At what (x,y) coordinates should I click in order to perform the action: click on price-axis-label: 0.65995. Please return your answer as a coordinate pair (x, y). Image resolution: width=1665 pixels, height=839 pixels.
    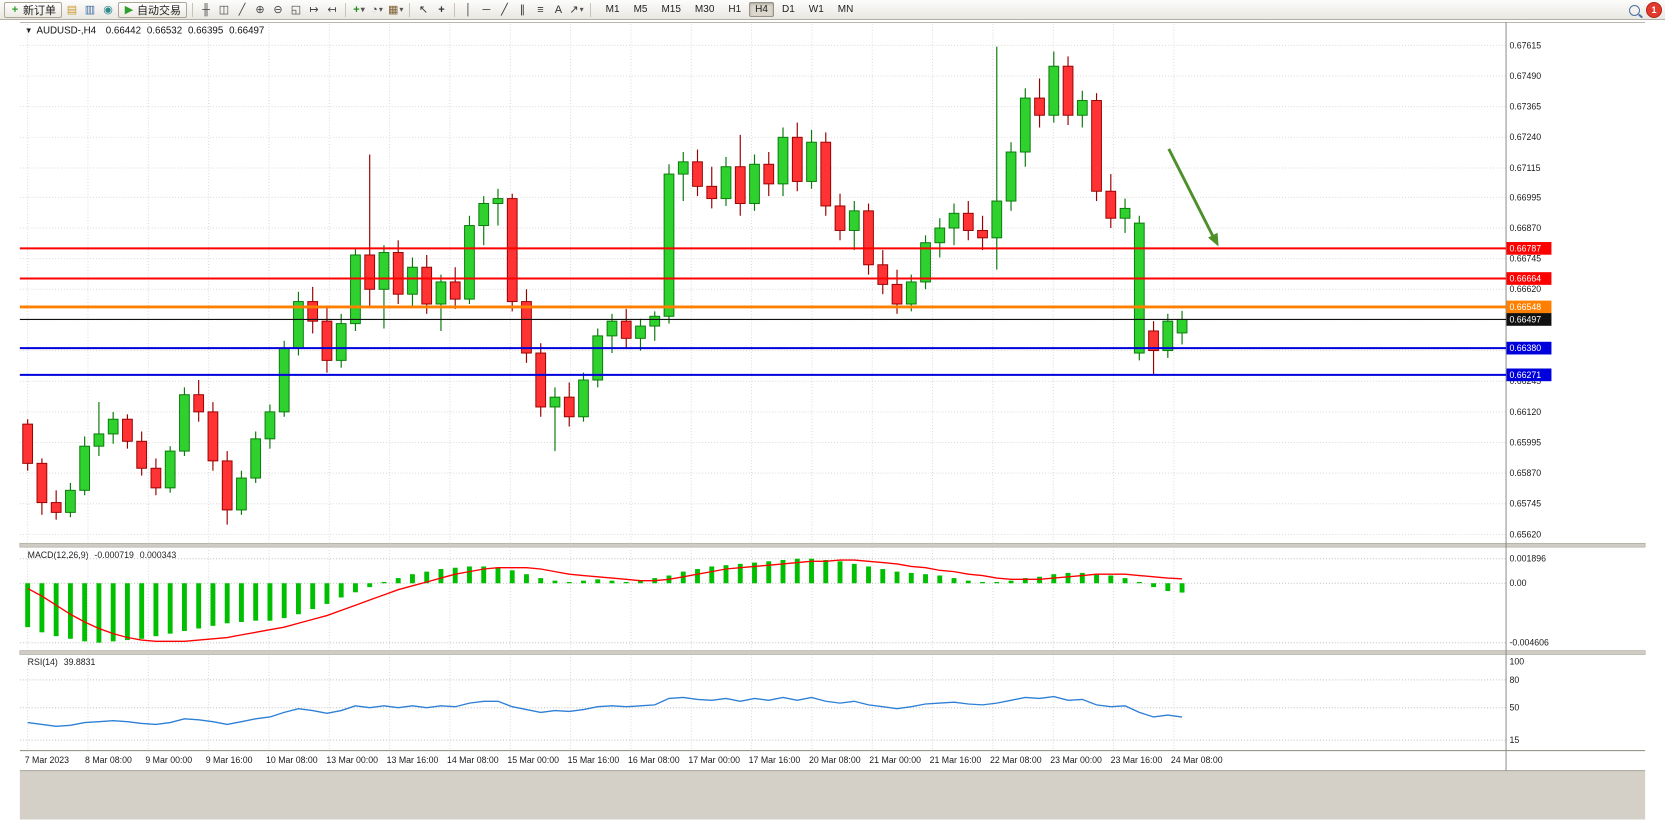
    Looking at the image, I should click on (1525, 442).